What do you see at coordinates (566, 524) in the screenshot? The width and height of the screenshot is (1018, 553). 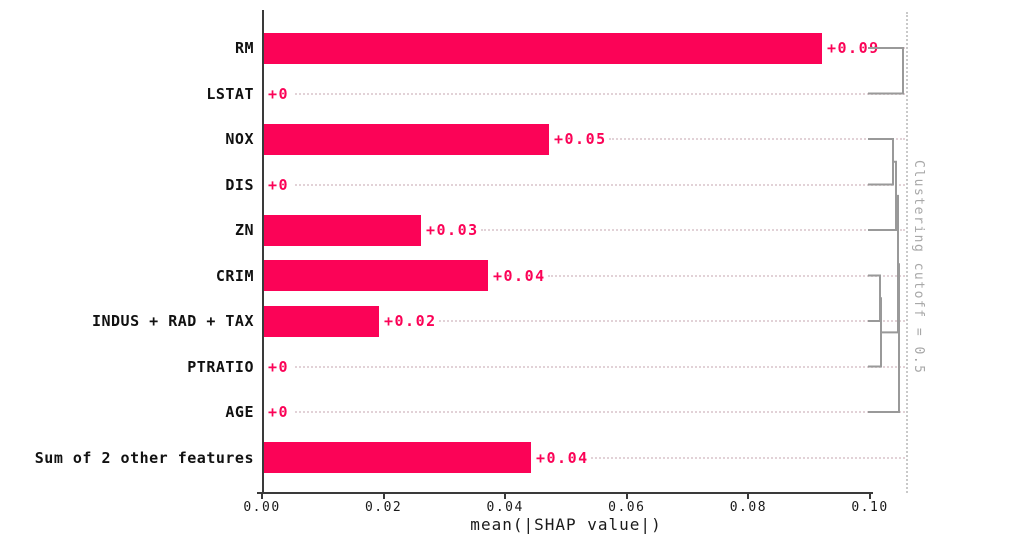 I see `x-axis-title: mean(|SHAP value|)` at bounding box center [566, 524].